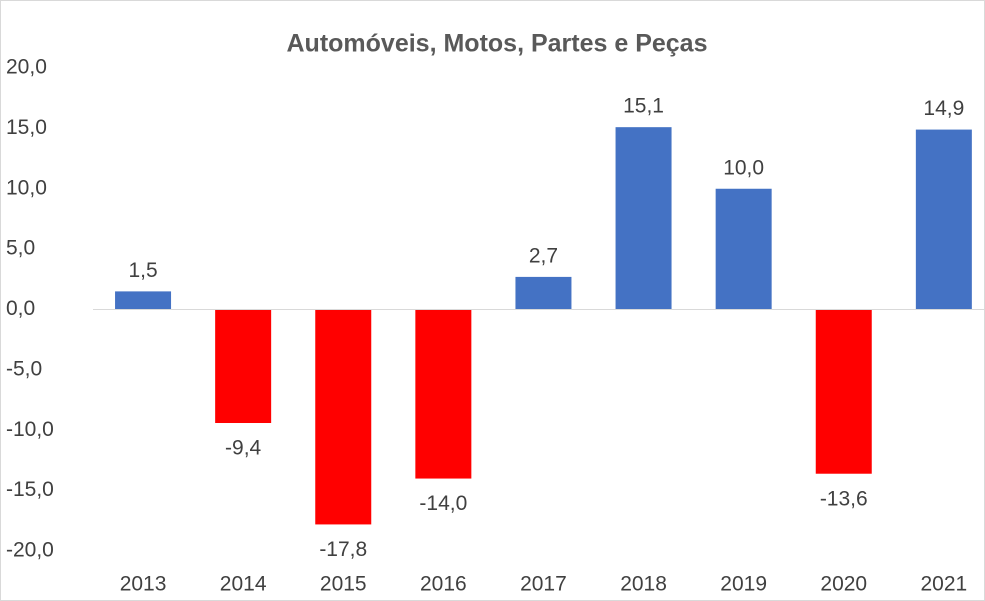  Describe the element at coordinates (24, 368) in the screenshot. I see `y-tick-label: -5,0` at that location.